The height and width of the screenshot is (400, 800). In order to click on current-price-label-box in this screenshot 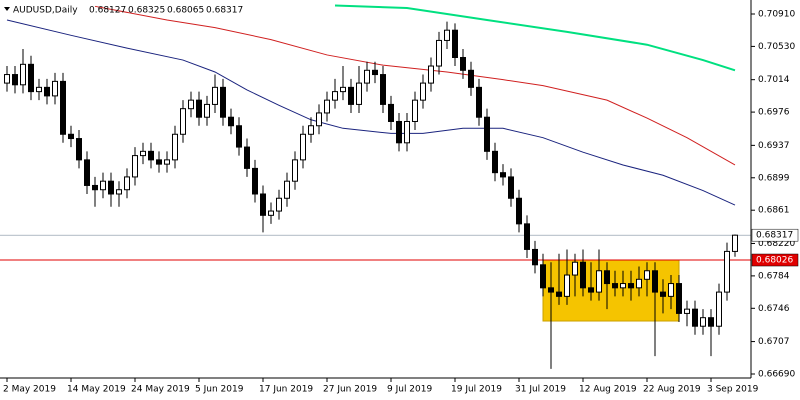, I will do `click(775, 235)`.